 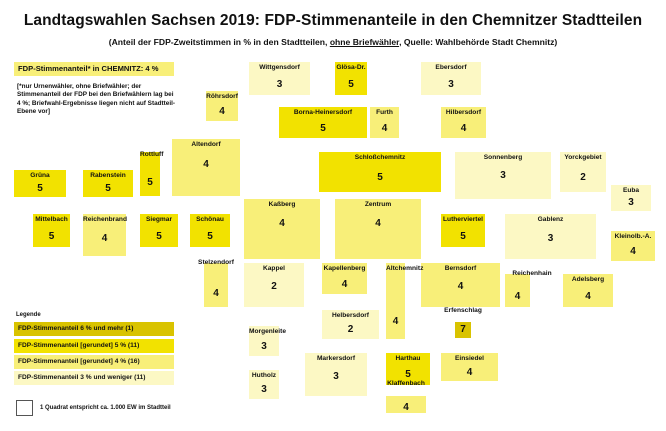 I want to click on district-name: Lutherviertel, so click(x=463, y=219).